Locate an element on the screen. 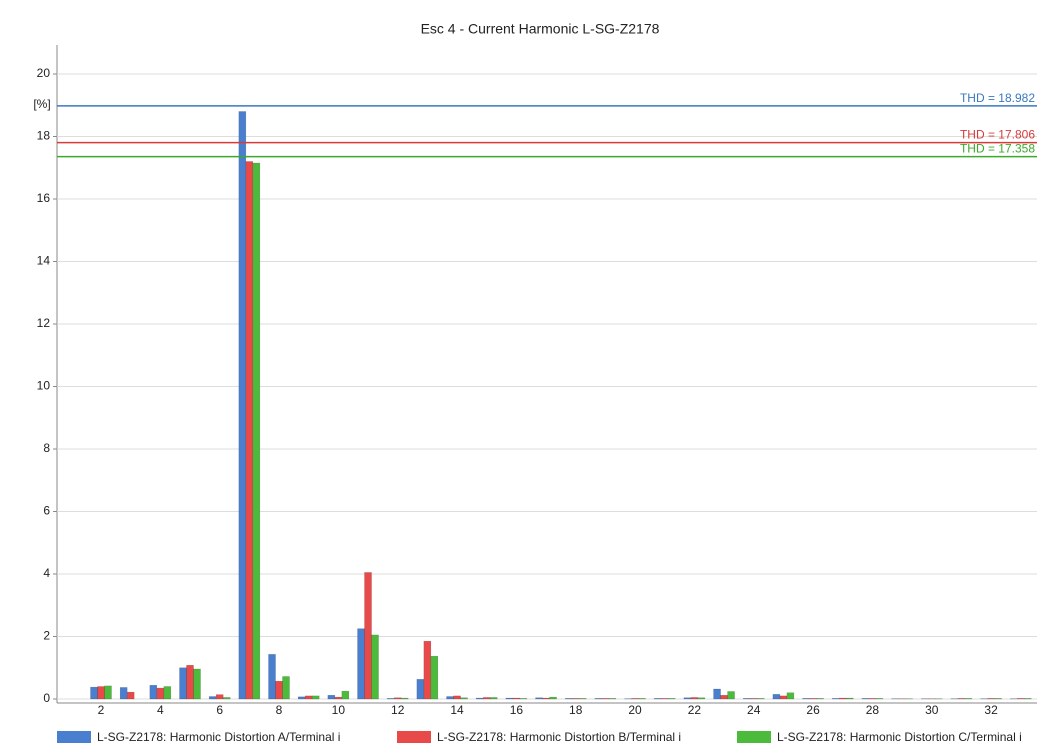  x-tick-label: 24 is located at coordinates (754, 710).